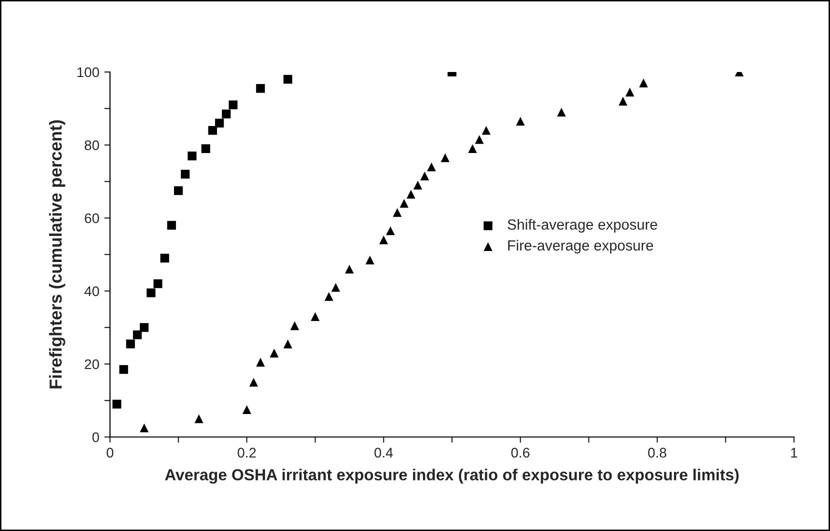 Image resolution: width=830 pixels, height=531 pixels. What do you see at coordinates (657, 453) in the screenshot?
I see `x-tick-label: 0.8` at bounding box center [657, 453].